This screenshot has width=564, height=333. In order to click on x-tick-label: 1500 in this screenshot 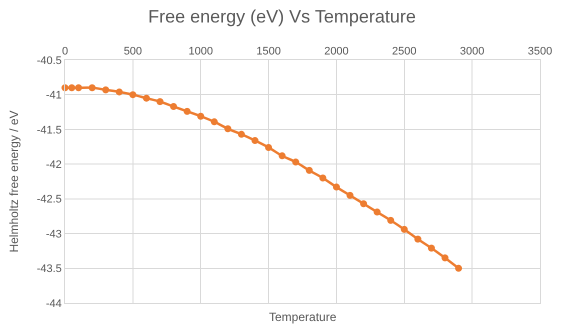, I will do `click(268, 52)`.